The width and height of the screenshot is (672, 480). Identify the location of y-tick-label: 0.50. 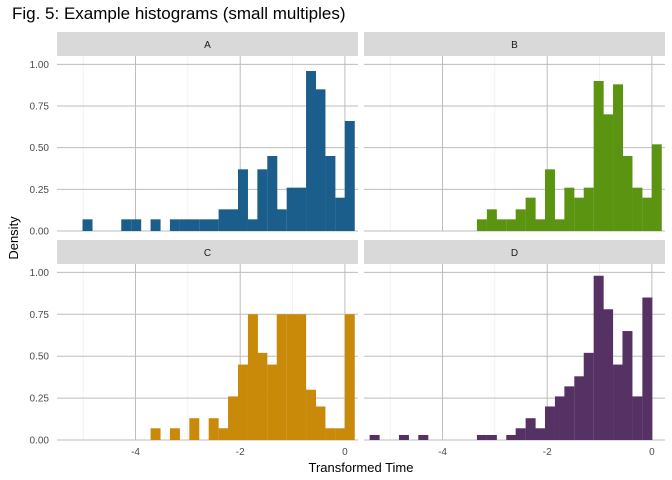
(40, 357).